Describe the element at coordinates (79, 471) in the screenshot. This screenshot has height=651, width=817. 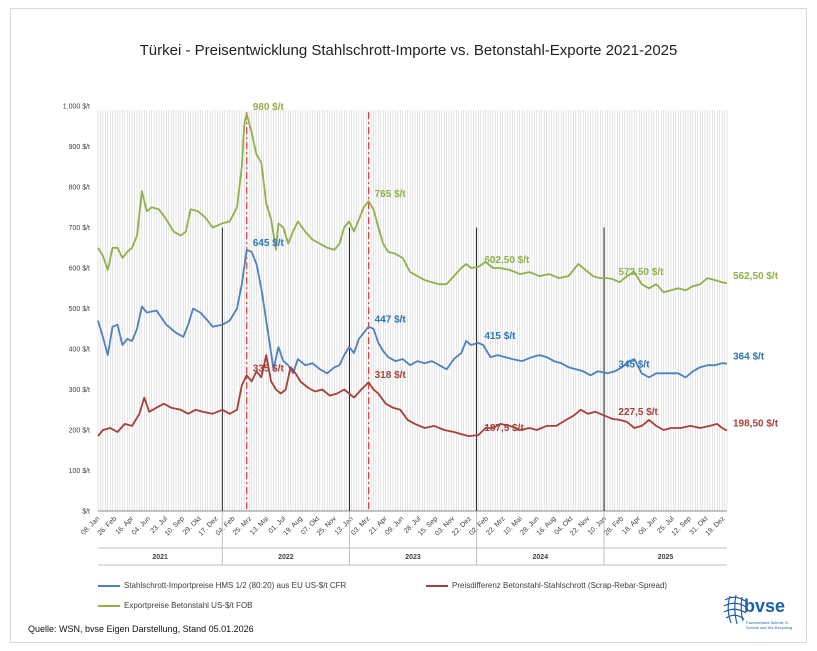
I see `y-tick-label: 100 $/t` at that location.